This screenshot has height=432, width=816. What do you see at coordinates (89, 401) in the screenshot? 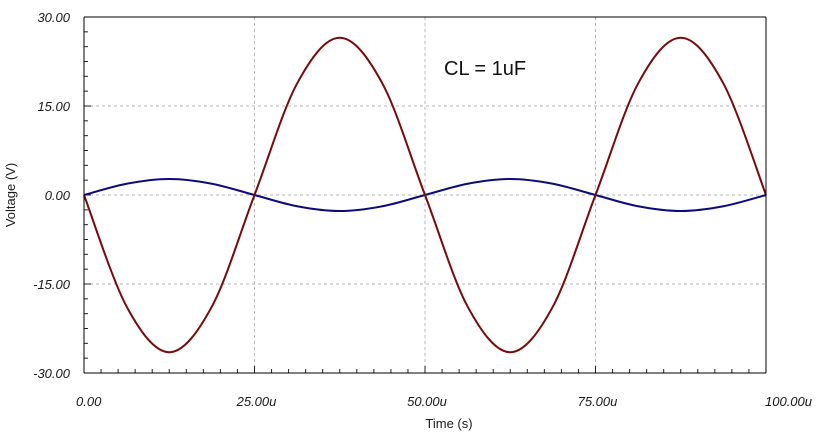
I see `x-tick-label: 0.00` at bounding box center [89, 401].